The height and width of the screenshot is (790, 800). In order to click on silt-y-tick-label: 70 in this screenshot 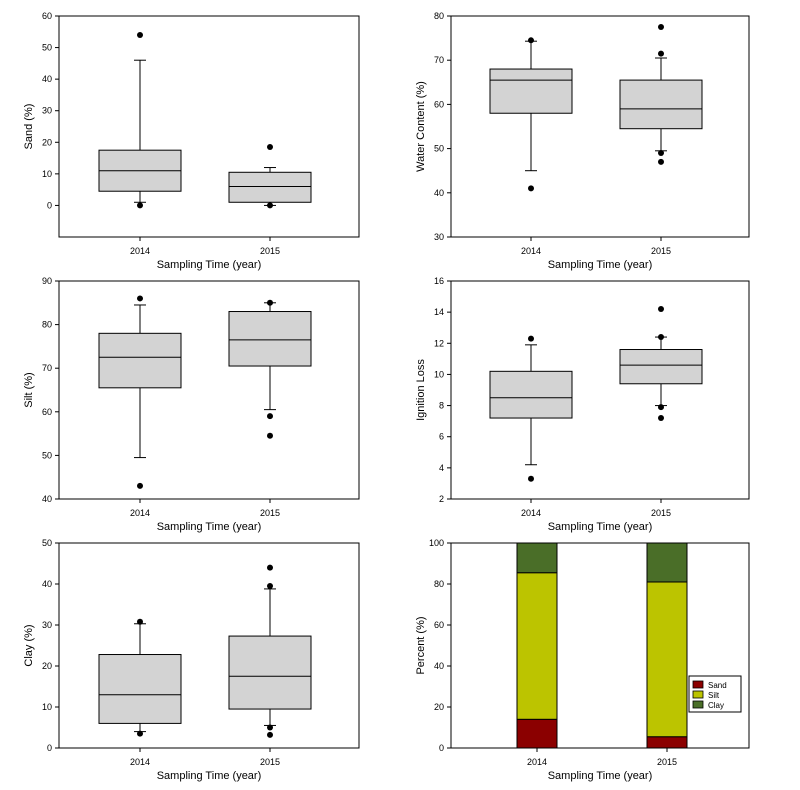, I will do `click(47, 368)`.